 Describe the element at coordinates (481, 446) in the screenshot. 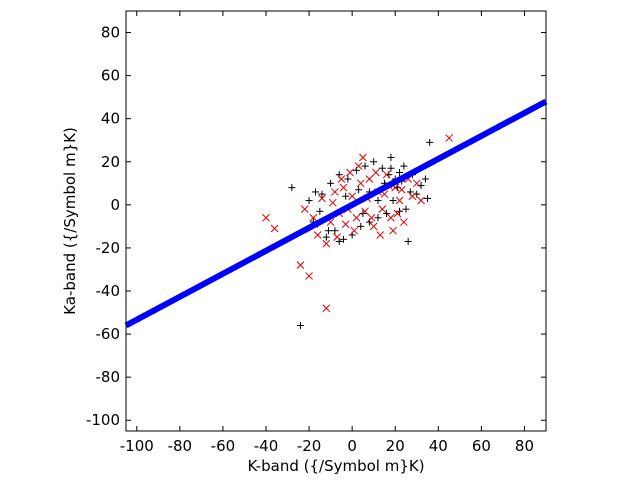

I see `x-tick-label-8: 60` at that location.